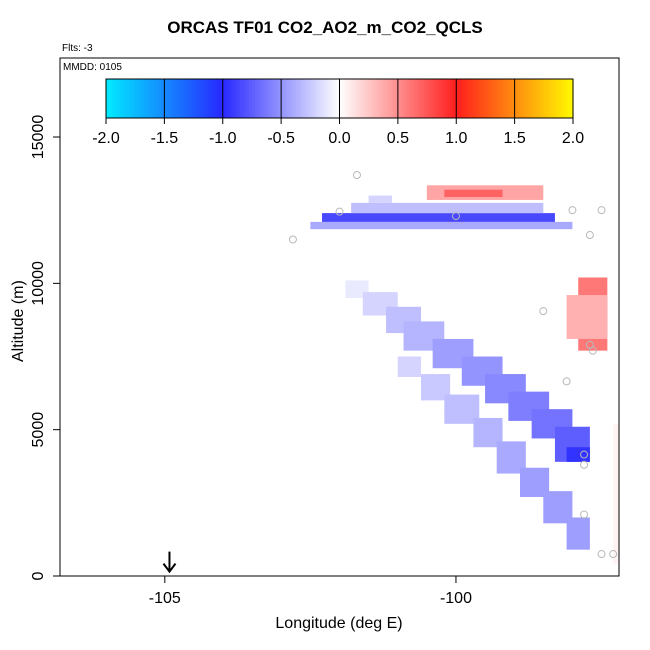 This screenshot has width=650, height=650. What do you see at coordinates (38, 430) in the screenshot?
I see `y-tick-label: 5000` at bounding box center [38, 430].